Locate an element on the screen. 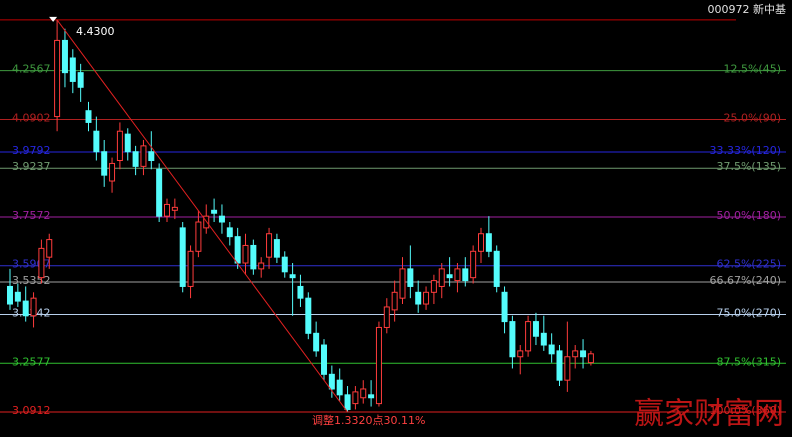 The height and width of the screenshot is (437, 792). high-label: 4.4300 is located at coordinates (95, 31).